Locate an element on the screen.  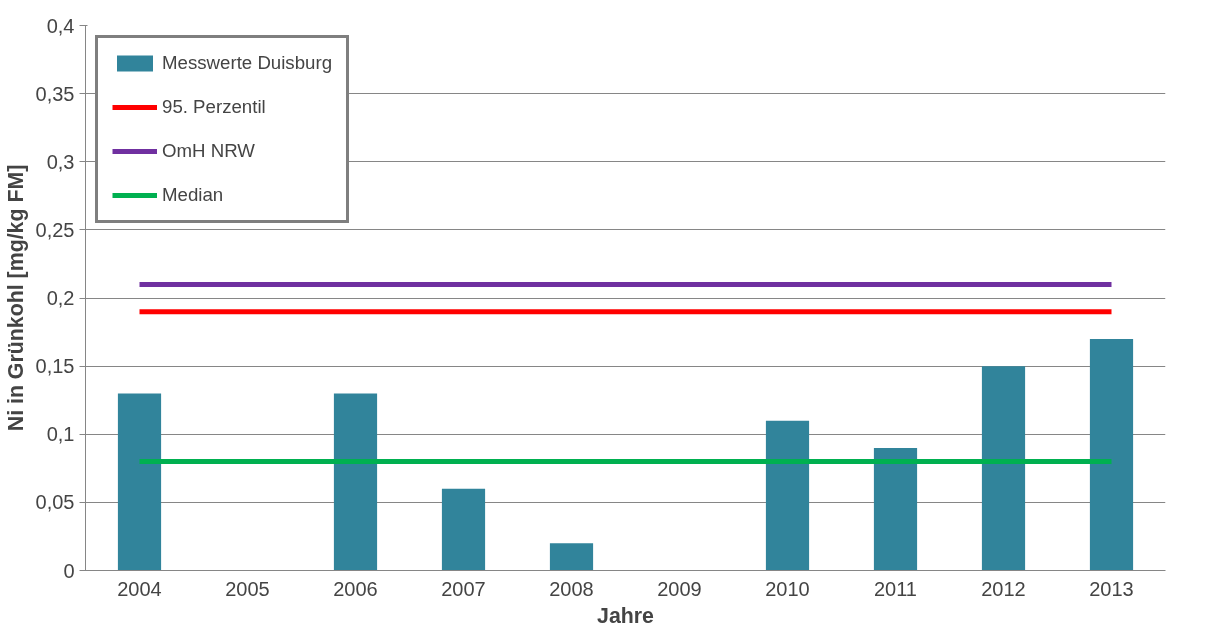
x-tick-label: 2007 is located at coordinates (463, 588).